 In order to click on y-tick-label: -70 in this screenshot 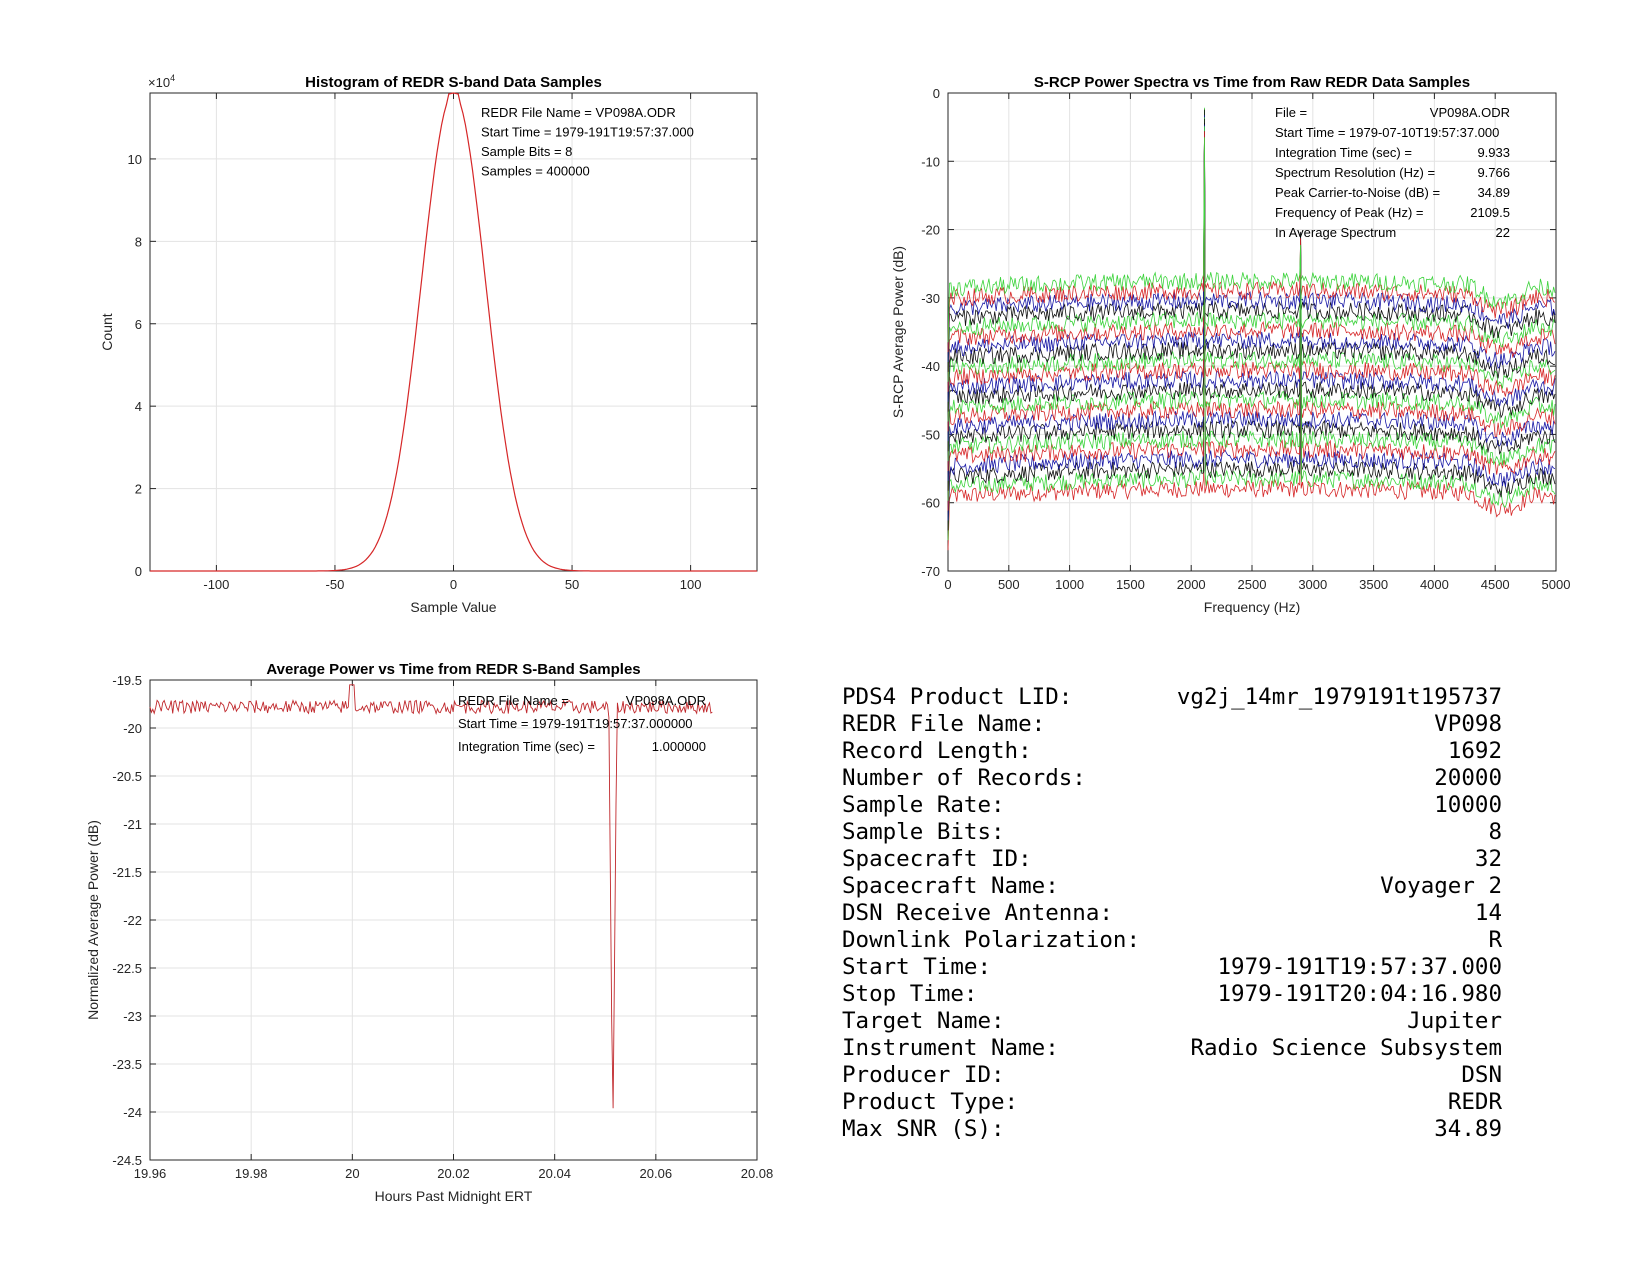, I will do `click(930, 571)`.